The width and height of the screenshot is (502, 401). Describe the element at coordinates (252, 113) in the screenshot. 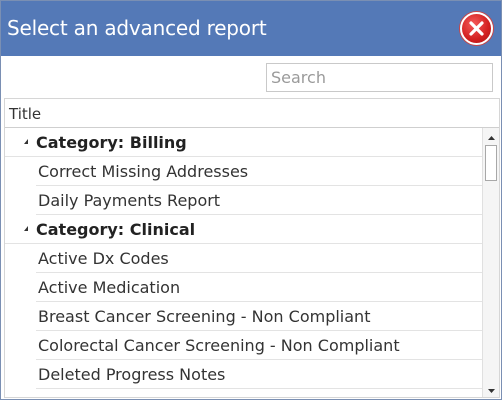

I see `column-header-title: Title` at that location.